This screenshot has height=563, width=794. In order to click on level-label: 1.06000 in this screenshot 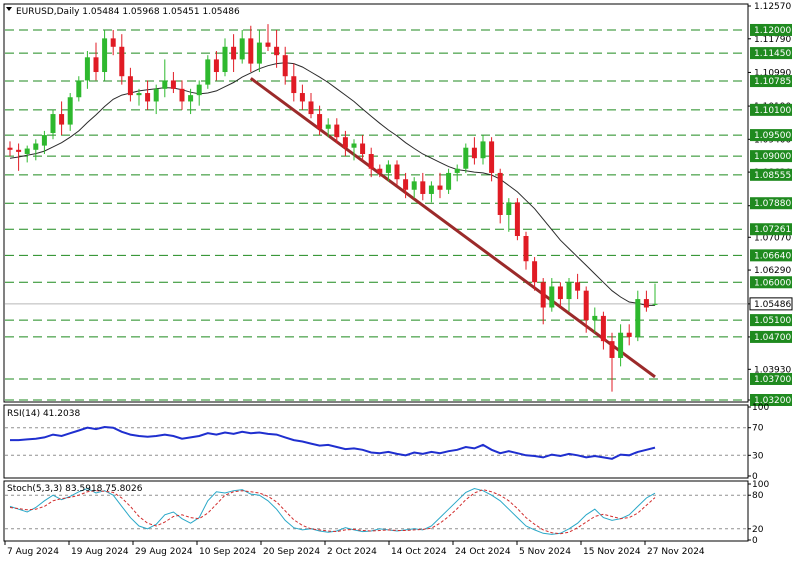, I will do `click(772, 283)`.